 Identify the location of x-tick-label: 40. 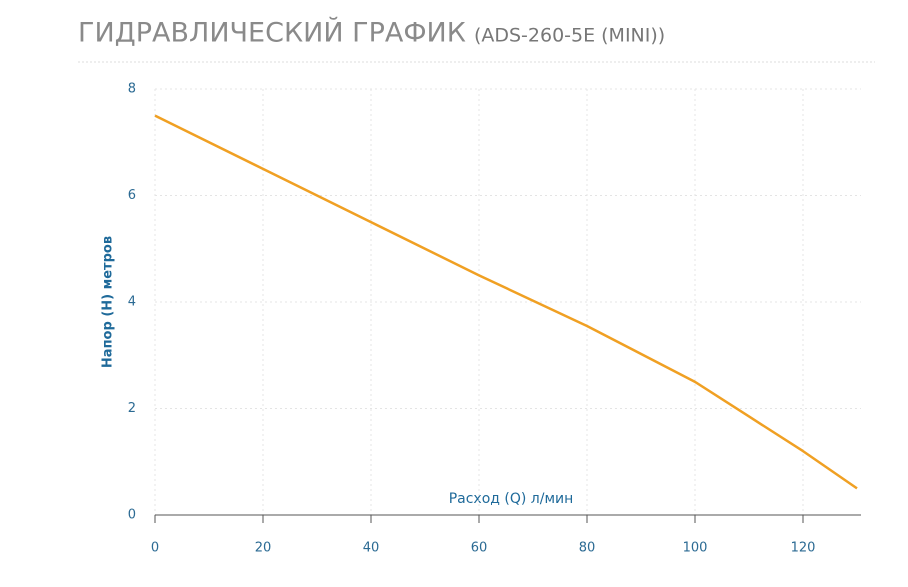
(371, 548).